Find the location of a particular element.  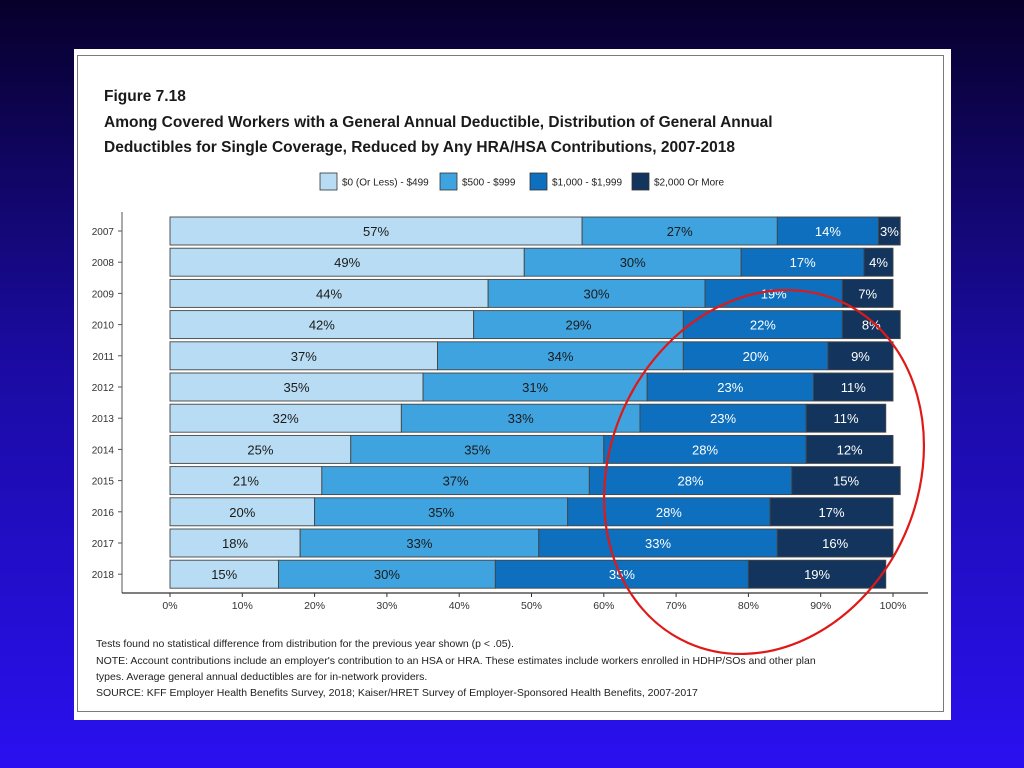

bar-value-label: 25% is located at coordinates (260, 449).